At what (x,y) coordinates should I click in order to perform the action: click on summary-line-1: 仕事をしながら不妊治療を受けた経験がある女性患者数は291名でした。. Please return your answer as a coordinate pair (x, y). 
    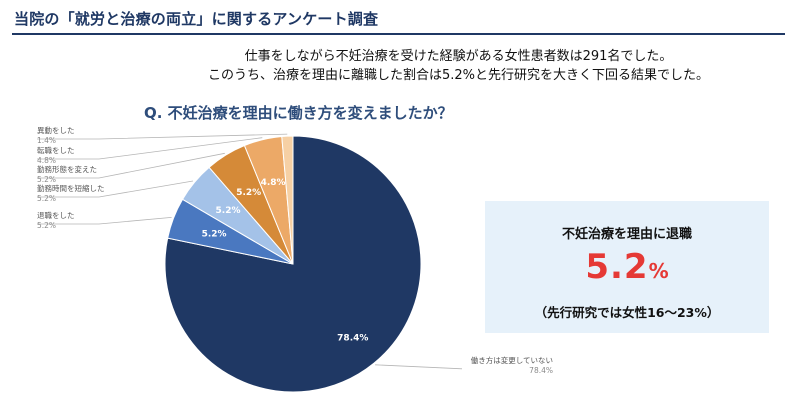
    Looking at the image, I should click on (458, 56).